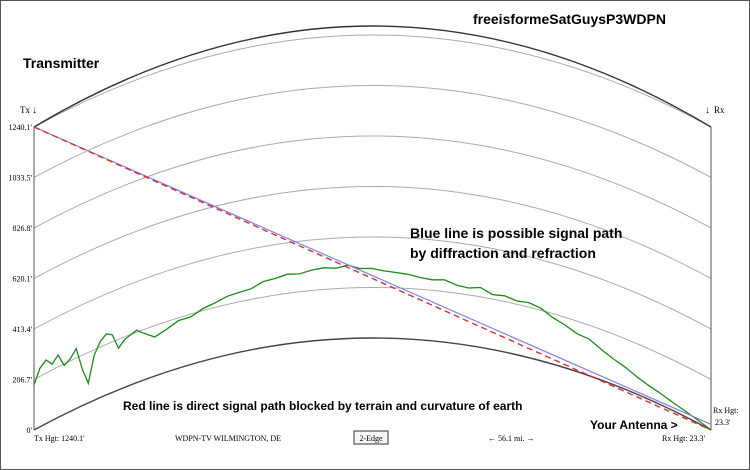  Describe the element at coordinates (34, 110) in the screenshot. I see `tx-down-arrow-icon: ↓` at that location.